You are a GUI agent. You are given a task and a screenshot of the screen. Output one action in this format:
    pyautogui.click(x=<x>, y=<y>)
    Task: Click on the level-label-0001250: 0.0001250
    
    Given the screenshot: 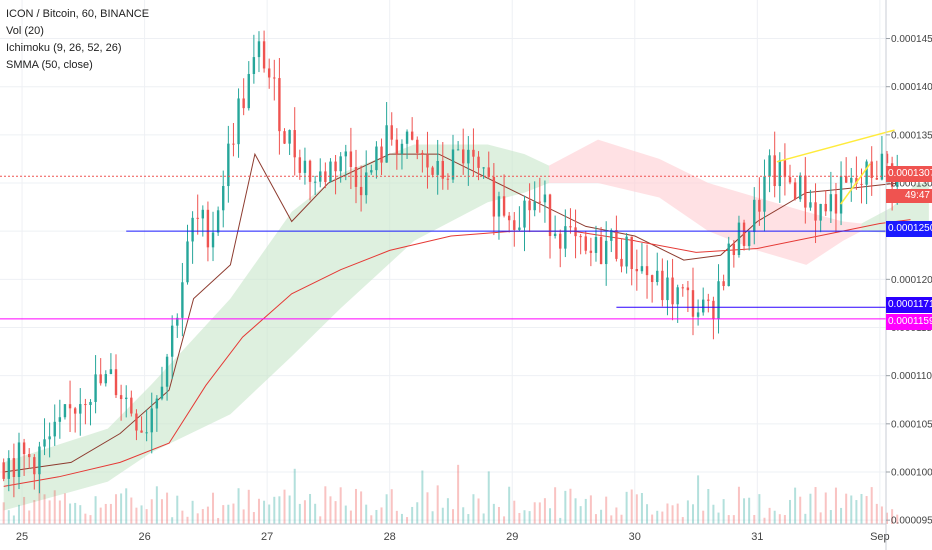 What is the action you would take?
    pyautogui.click(x=909, y=229)
    